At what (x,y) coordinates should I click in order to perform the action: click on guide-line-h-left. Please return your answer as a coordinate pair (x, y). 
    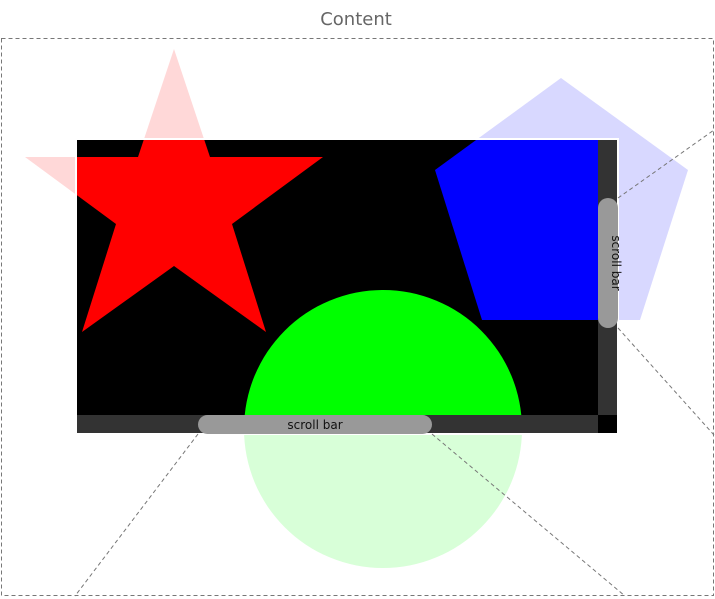
    Looking at the image, I should click on (136, 515).